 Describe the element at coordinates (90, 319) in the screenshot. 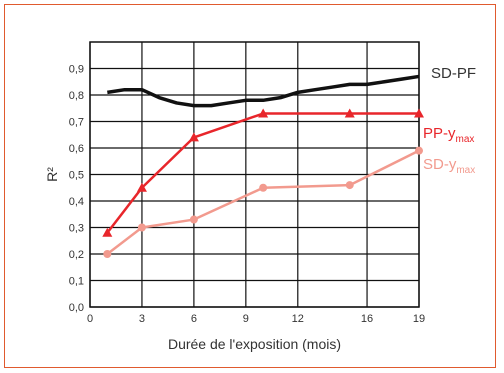

I see `x-tick-label: 0` at that location.